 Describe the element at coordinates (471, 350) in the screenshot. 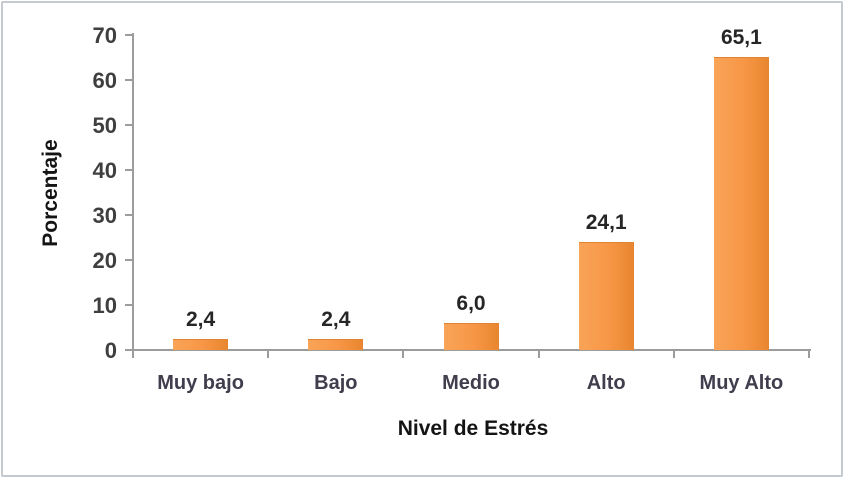

I see `x-axis-line` at that location.